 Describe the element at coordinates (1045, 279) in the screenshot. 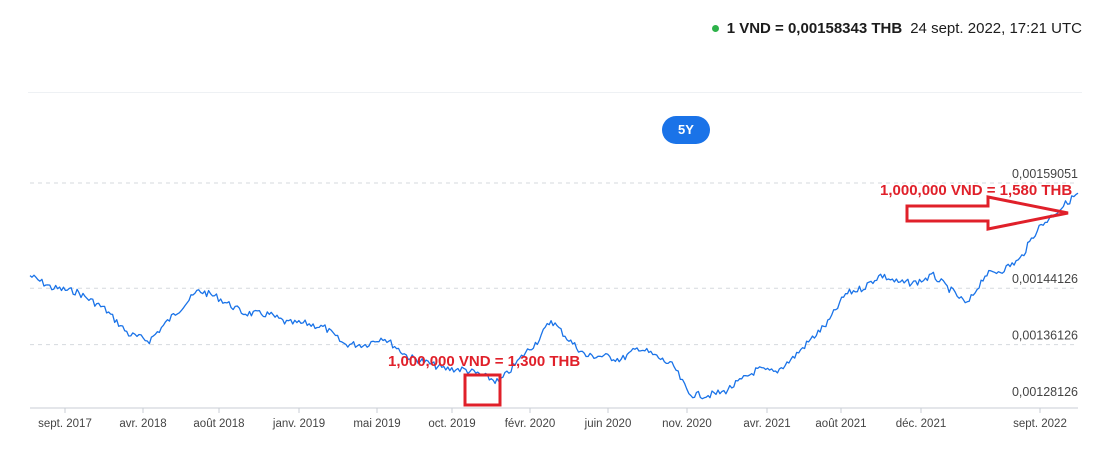

I see `y-tick-label: 0,00144126` at that location.